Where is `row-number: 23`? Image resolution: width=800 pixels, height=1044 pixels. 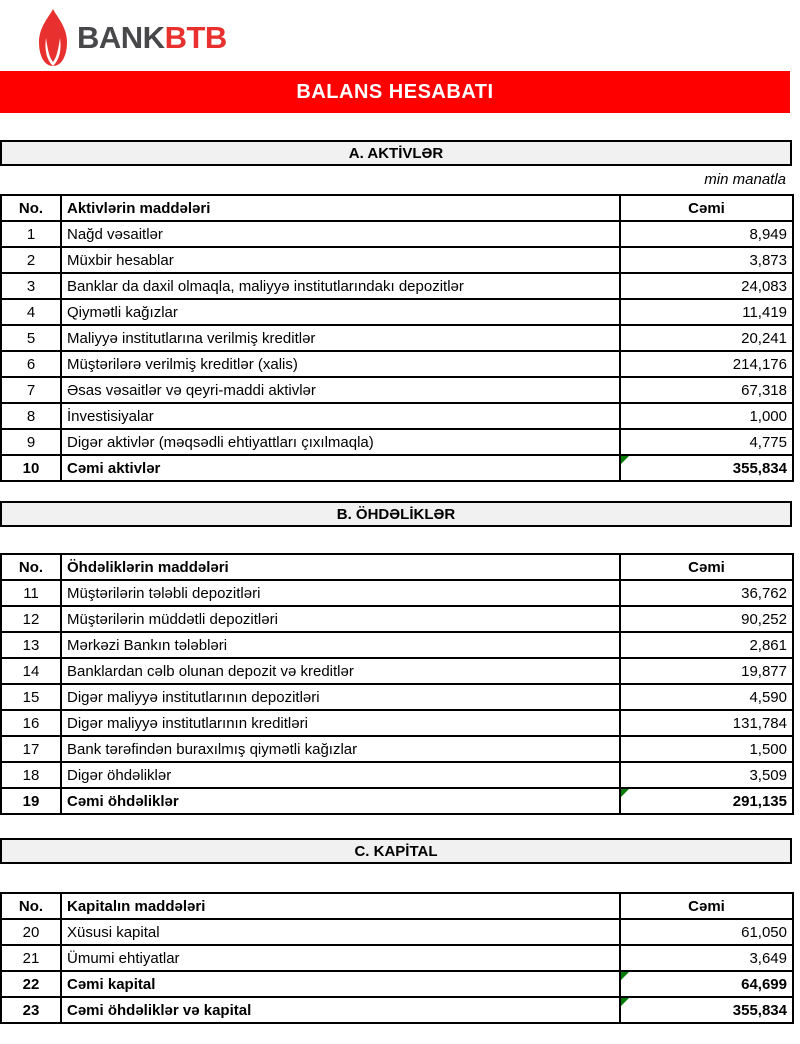
row-number: 23 is located at coordinates (31, 1010).